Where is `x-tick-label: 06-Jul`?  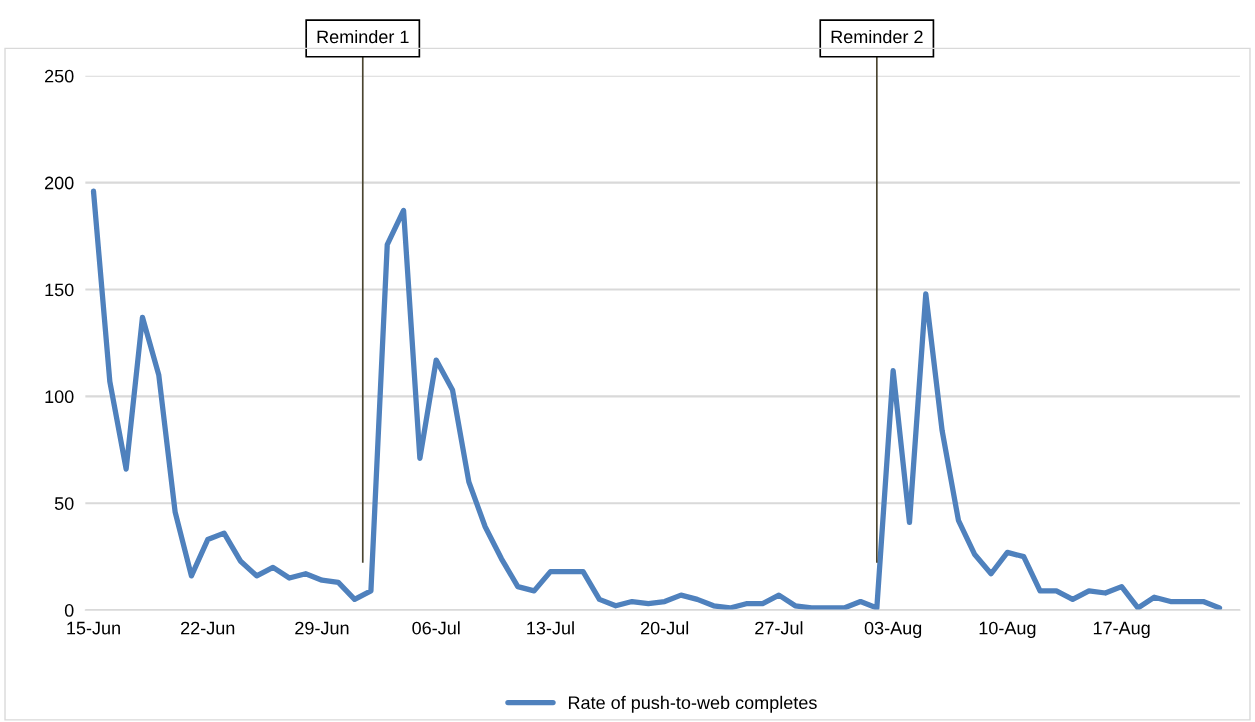
x-tick-label: 06-Jul is located at coordinates (436, 628).